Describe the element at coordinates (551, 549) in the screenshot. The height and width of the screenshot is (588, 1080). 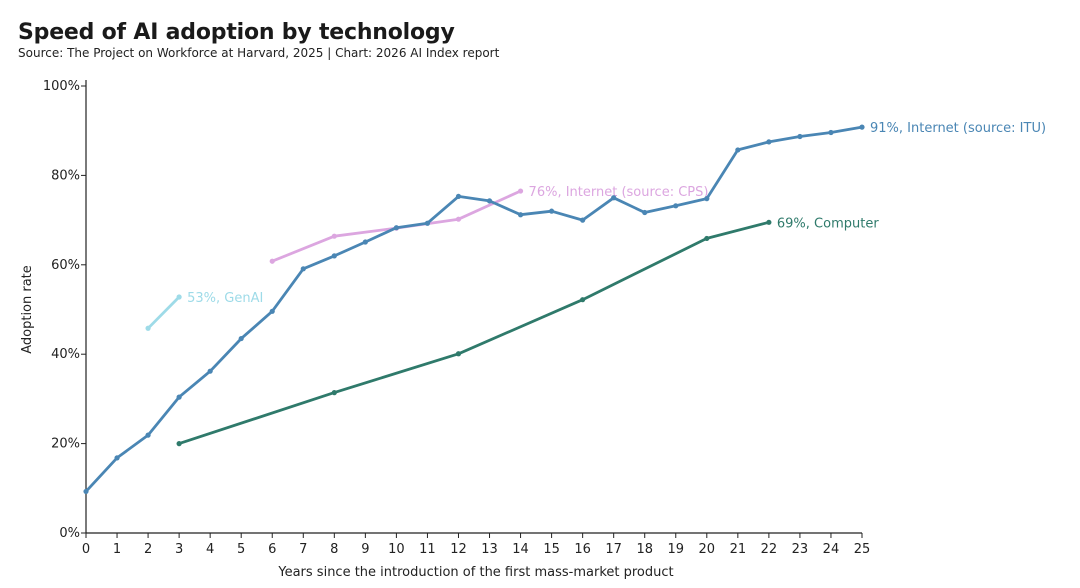
I see `x-tick-label: 15` at that location.